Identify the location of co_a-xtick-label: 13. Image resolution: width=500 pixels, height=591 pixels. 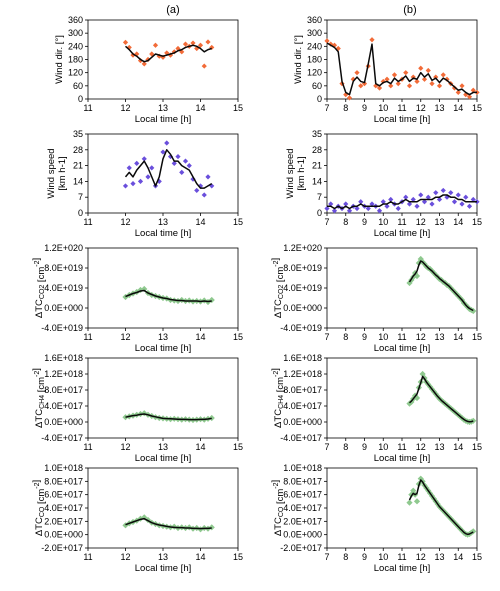
(163, 557).